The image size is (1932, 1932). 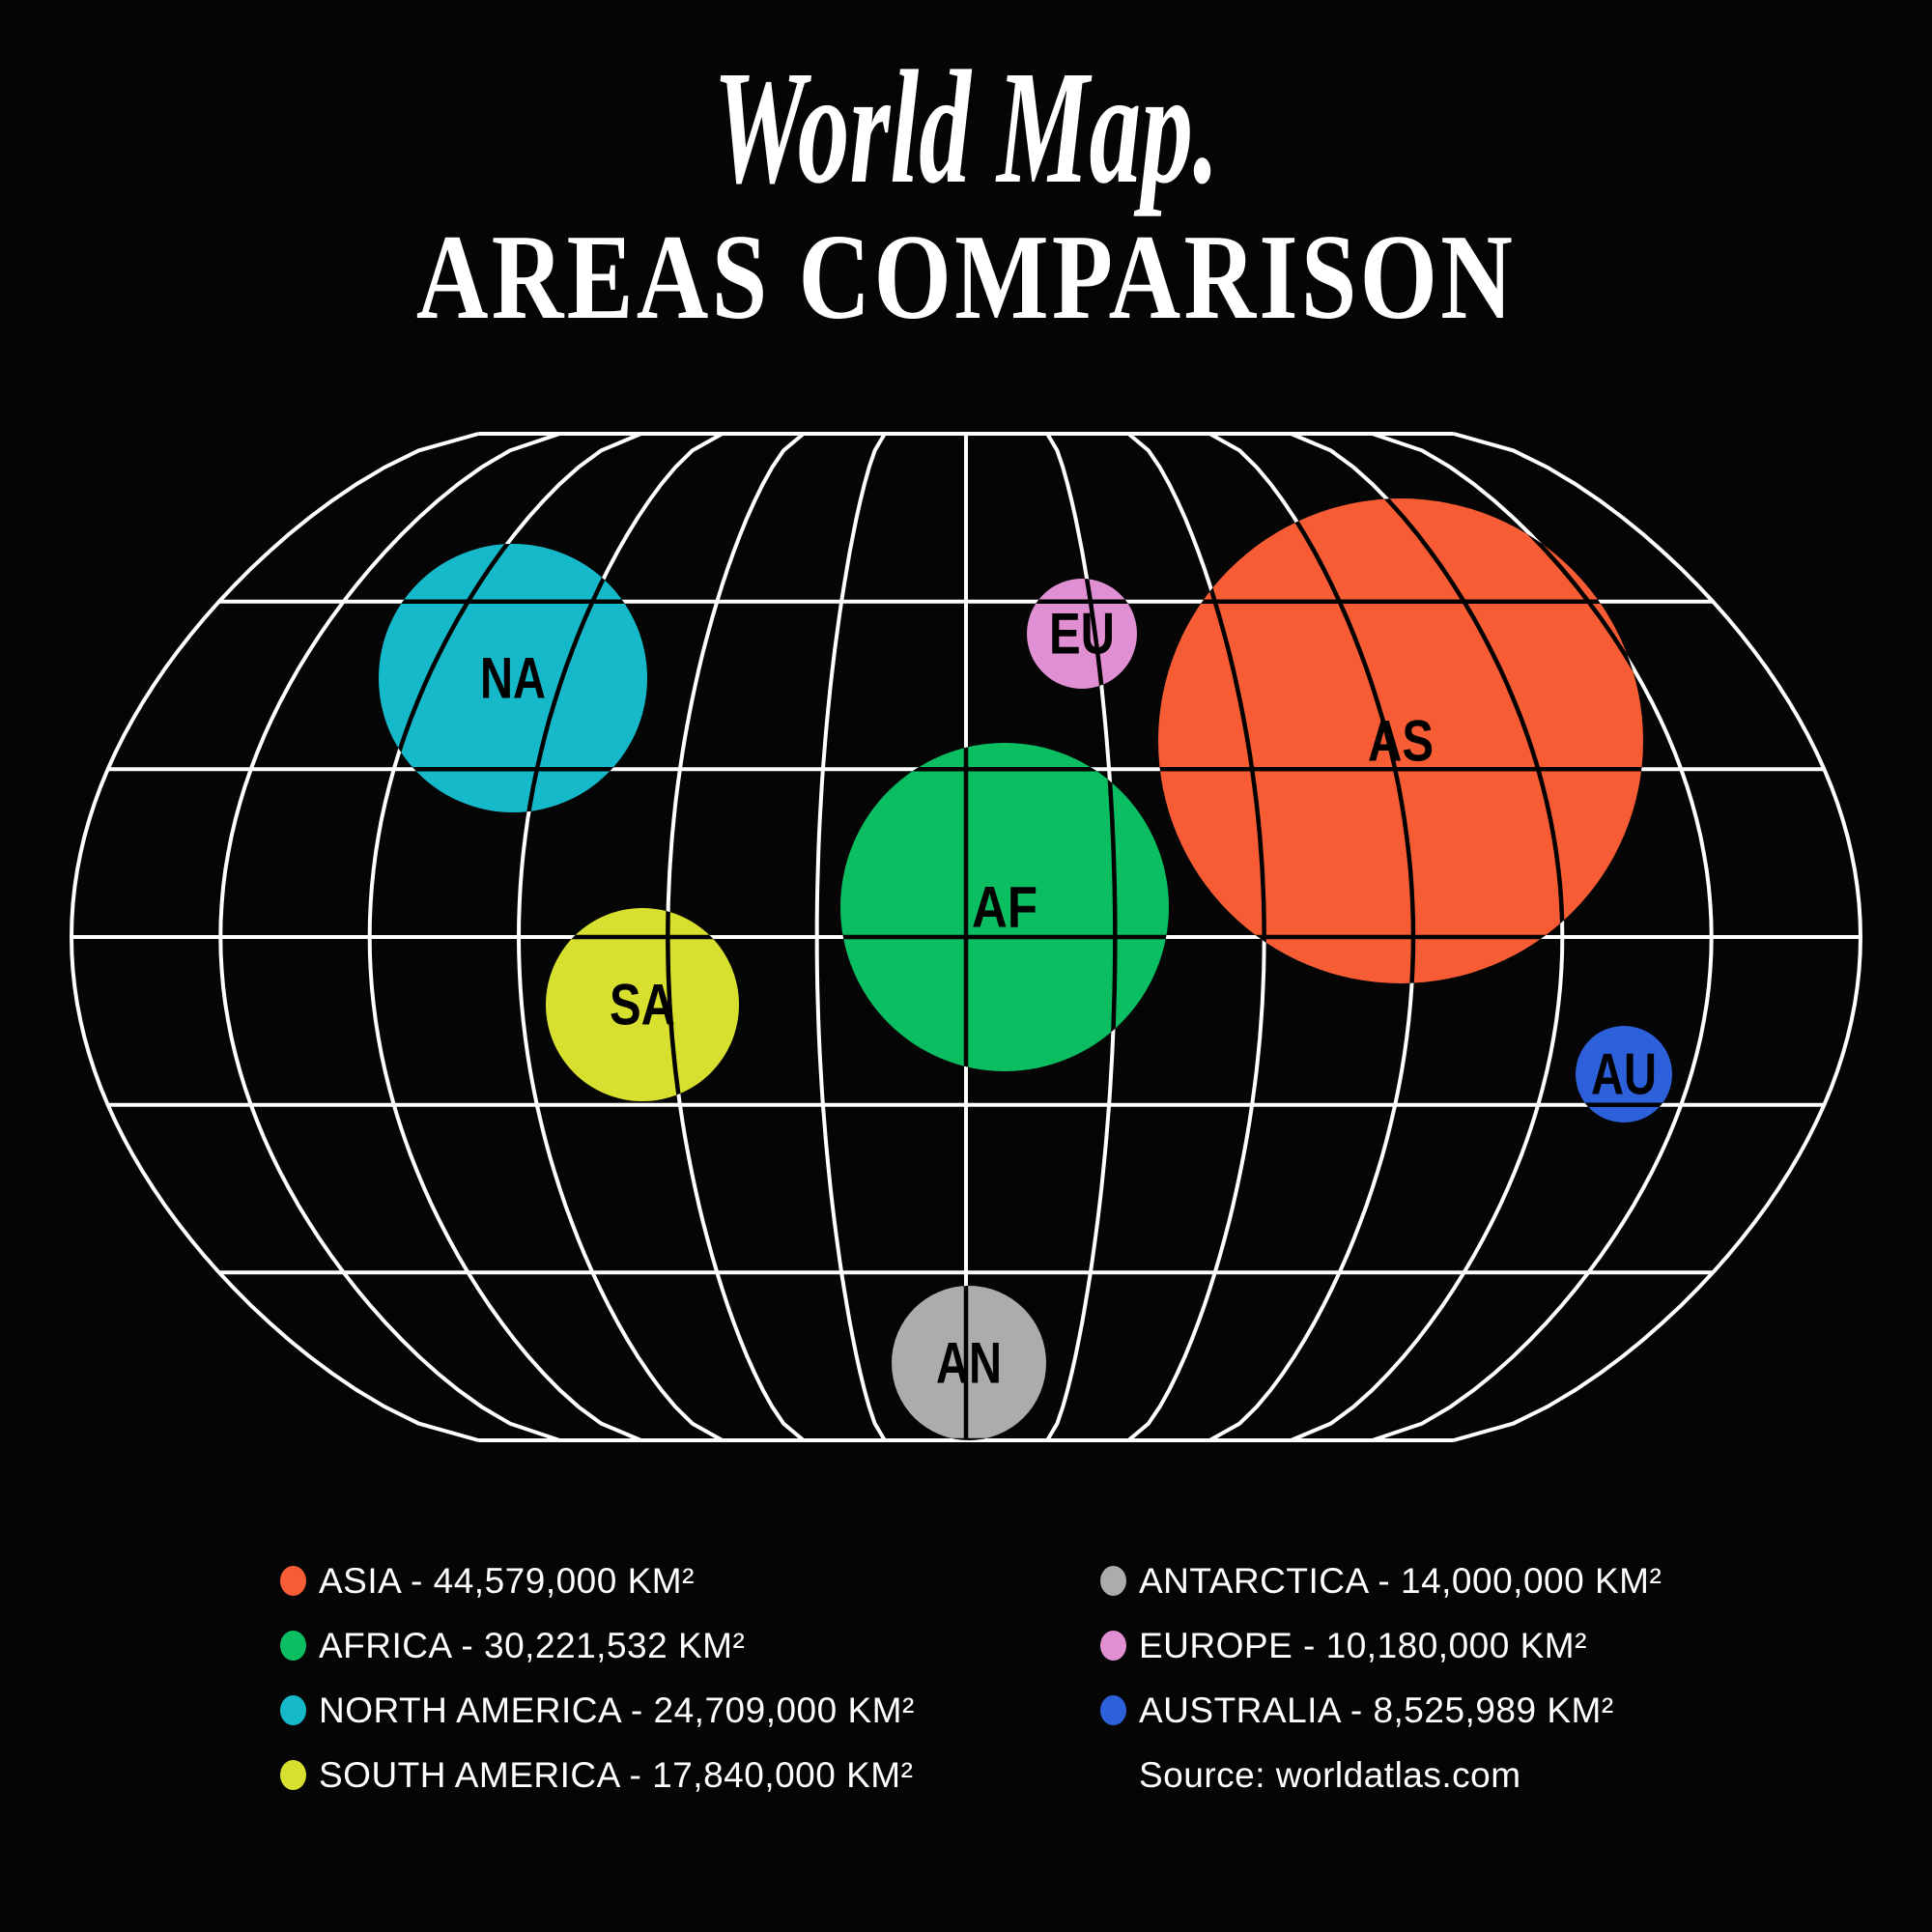 I want to click on continent-label-an: AN, so click(x=969, y=1363).